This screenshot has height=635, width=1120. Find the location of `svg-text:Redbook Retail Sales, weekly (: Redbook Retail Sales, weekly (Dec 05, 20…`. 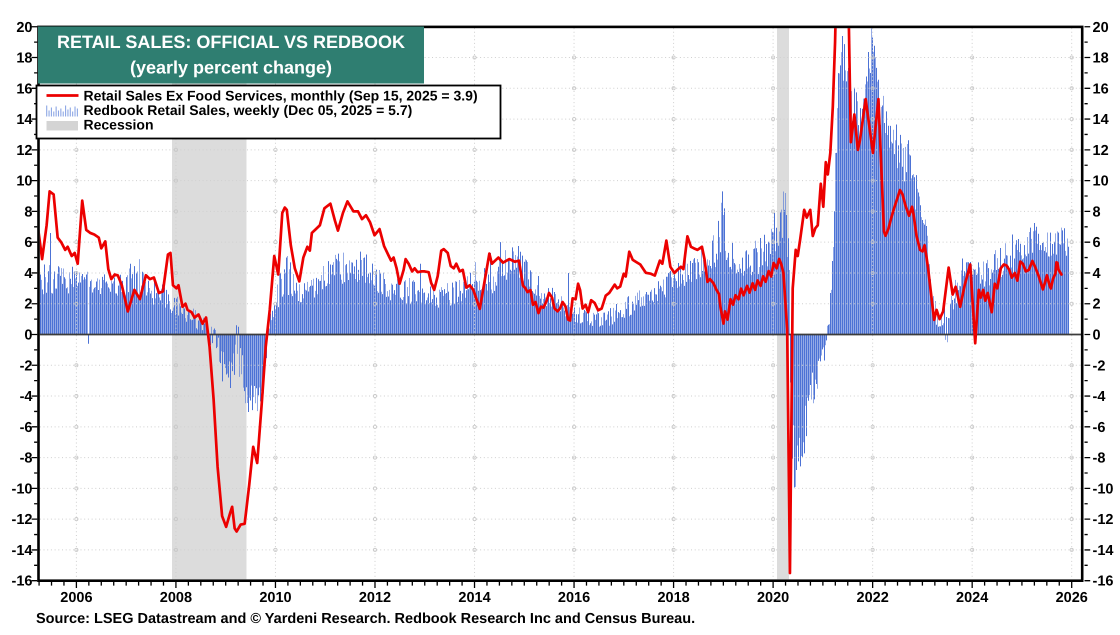

svg-text:Redbook Retail Sales, weekly (: Redbook Retail Sales, weekly (Dec 05, 20… is located at coordinates (248, 110).